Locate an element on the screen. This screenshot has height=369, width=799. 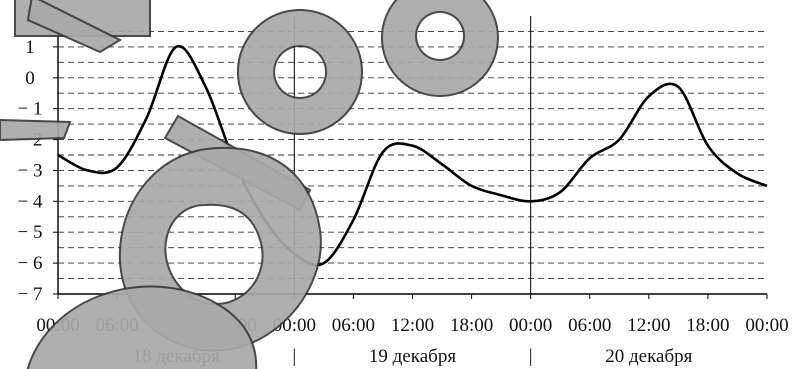
y-tick-label: 0 is located at coordinates (30, 78).